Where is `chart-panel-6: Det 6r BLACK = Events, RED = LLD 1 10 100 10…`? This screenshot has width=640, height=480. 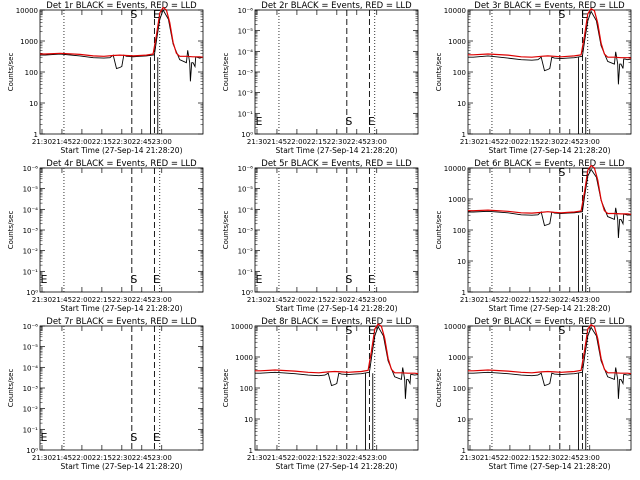
chart-panel-6: Det 6r BLACK = Events, RED = LLD 1 10 100 10… is located at coordinates (533, 236).